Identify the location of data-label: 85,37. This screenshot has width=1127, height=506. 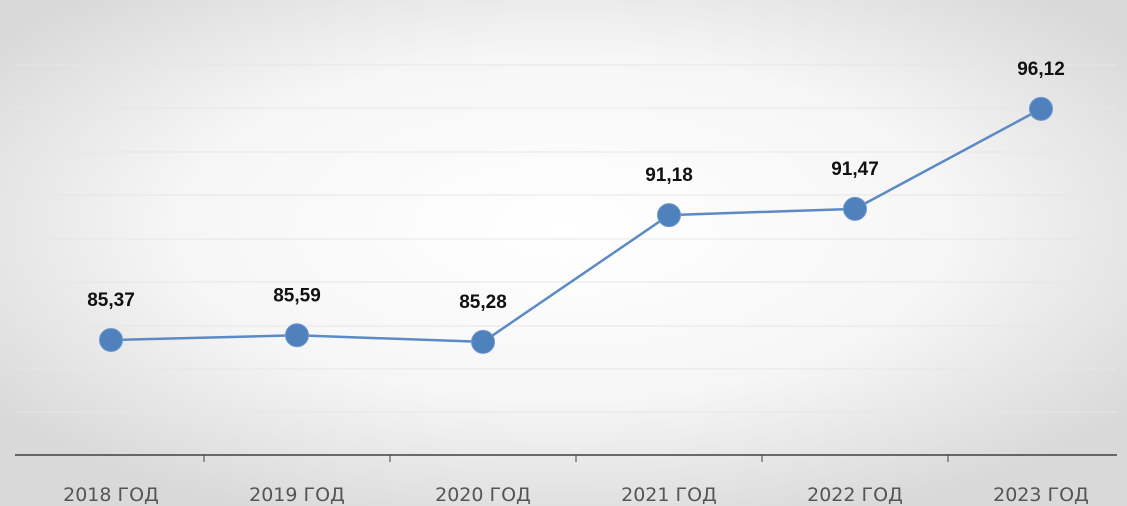
(111, 300).